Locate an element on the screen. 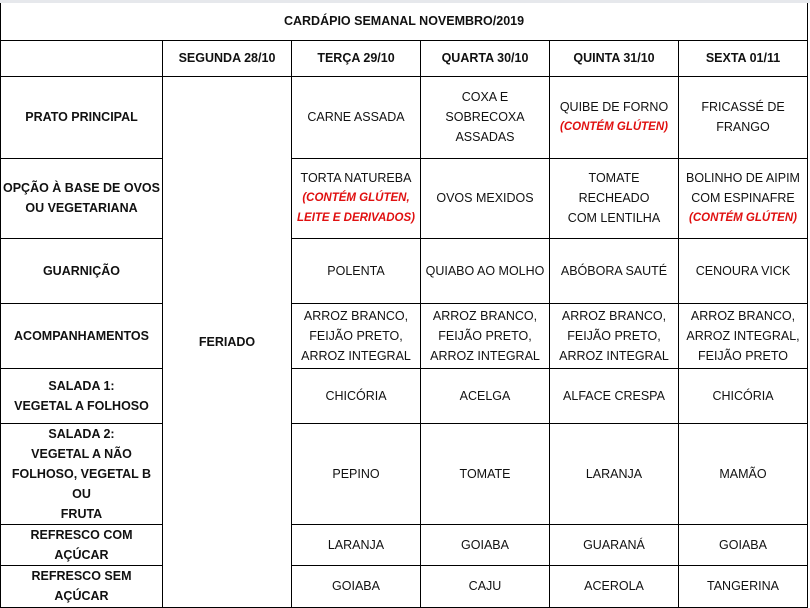  dish-name: TANGERINA is located at coordinates (743, 586).